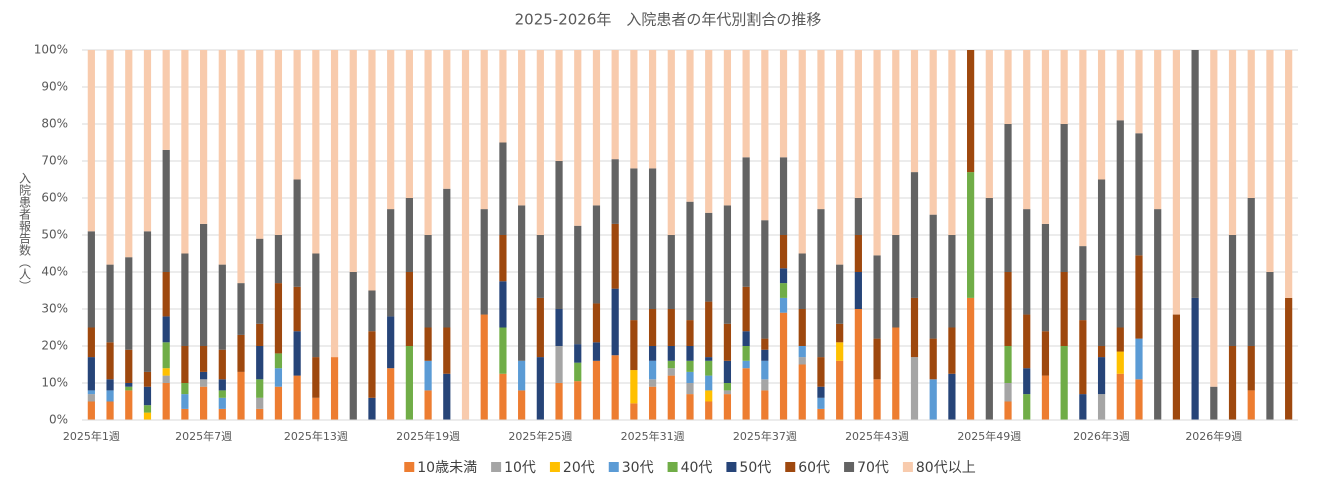  What do you see at coordinates (58, 420) in the screenshot?
I see `y-tick-label: 0%` at bounding box center [58, 420].